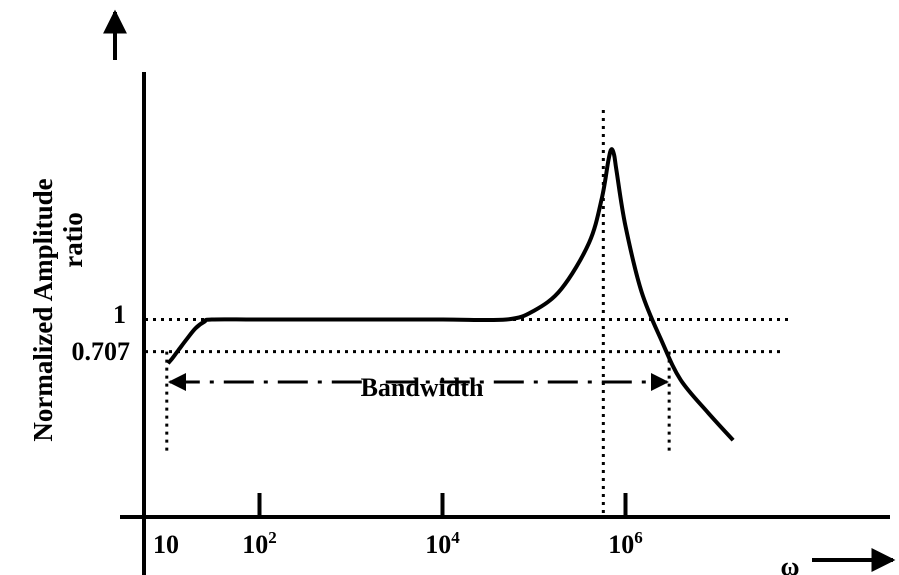 This screenshot has height=575, width=899. What do you see at coordinates (119, 314) in the screenshot?
I see `y-tick-label: 1` at bounding box center [119, 314].